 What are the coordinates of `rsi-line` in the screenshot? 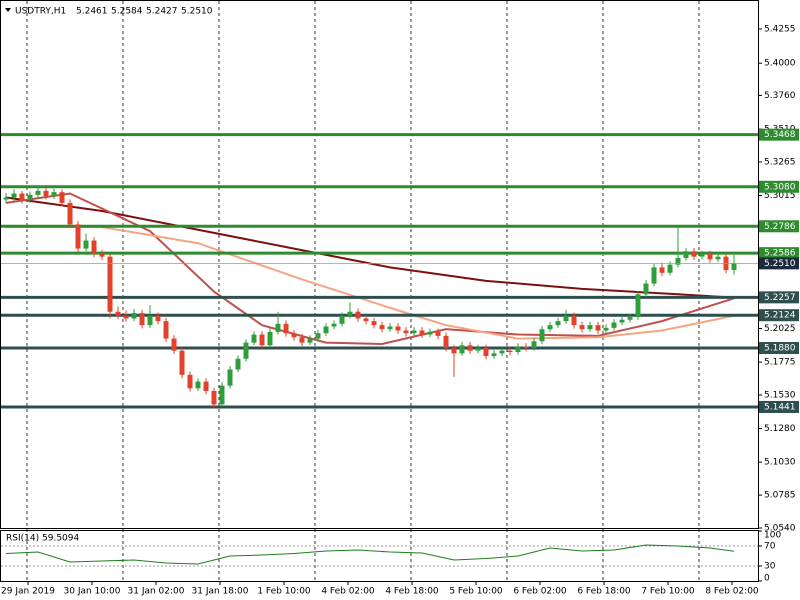 It's located at (370, 554).